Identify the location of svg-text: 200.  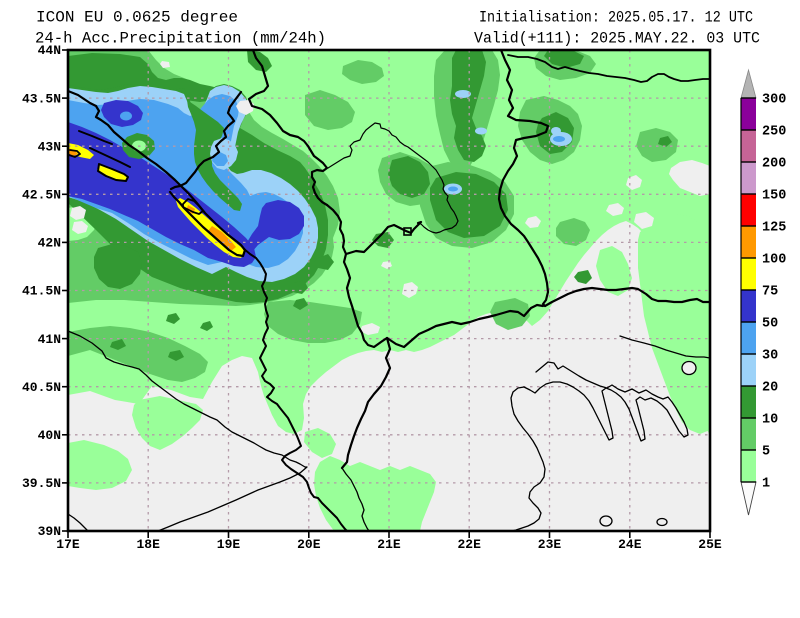
(774, 164).